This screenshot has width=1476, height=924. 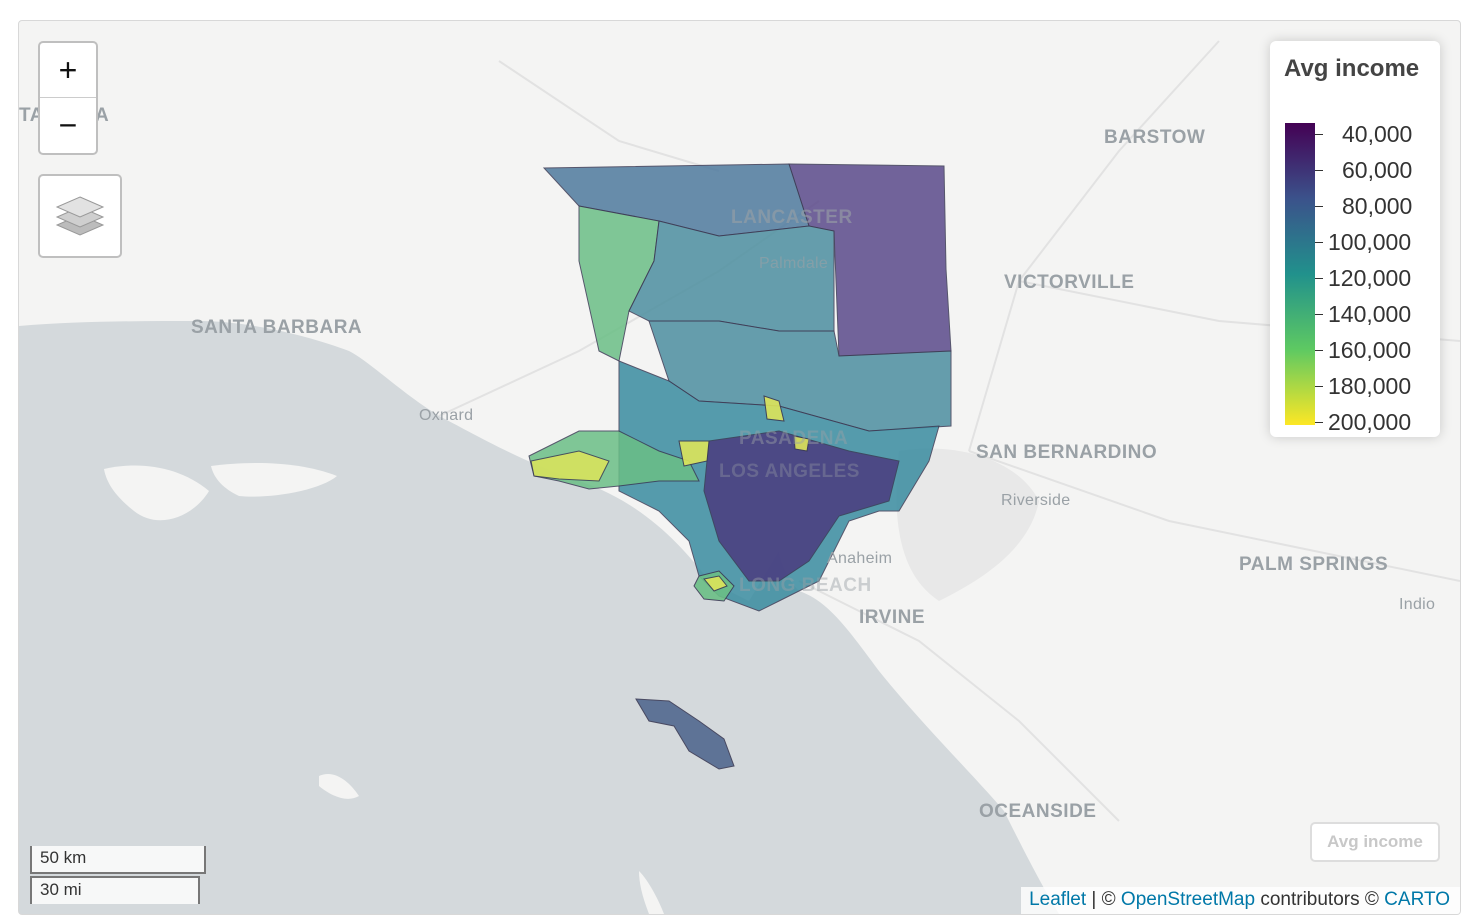 What do you see at coordinates (685, 734) in the screenshot?
I see `polygon-catalina` at bounding box center [685, 734].